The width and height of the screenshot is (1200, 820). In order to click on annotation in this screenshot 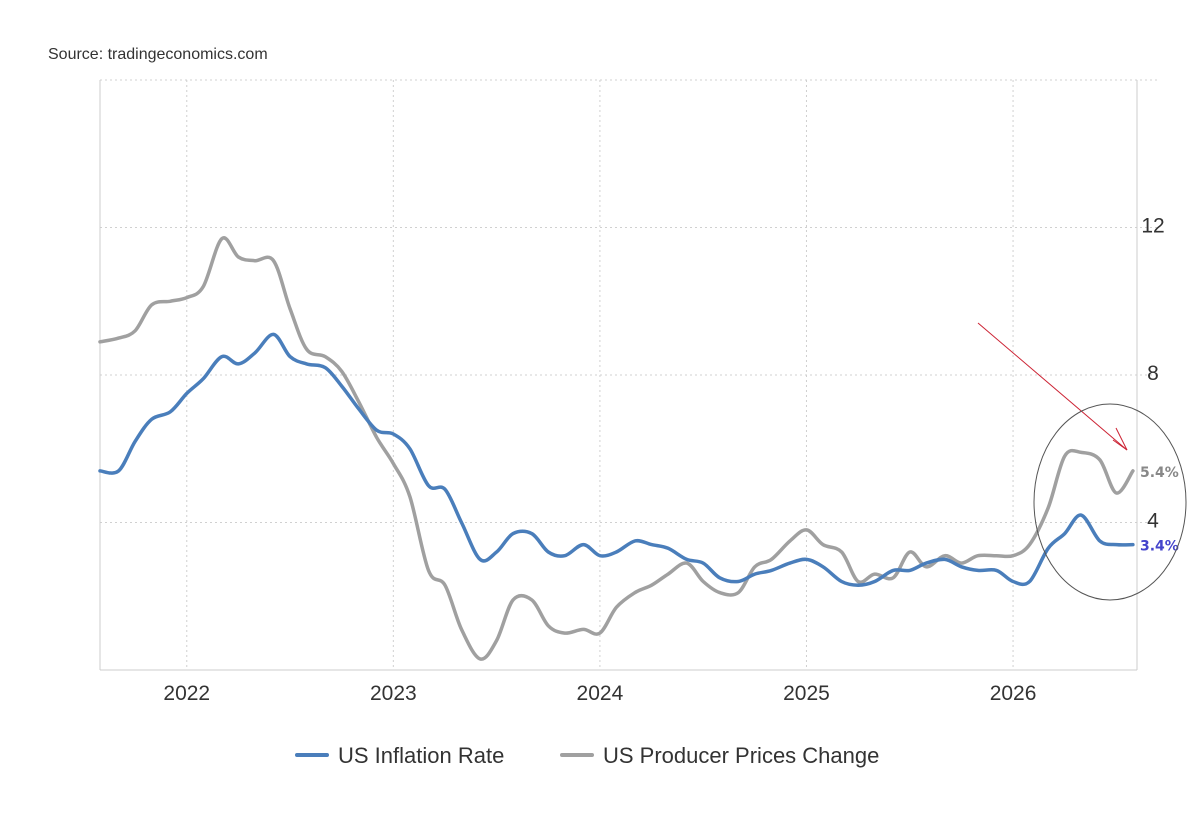, I will do `click(1082, 461)`.